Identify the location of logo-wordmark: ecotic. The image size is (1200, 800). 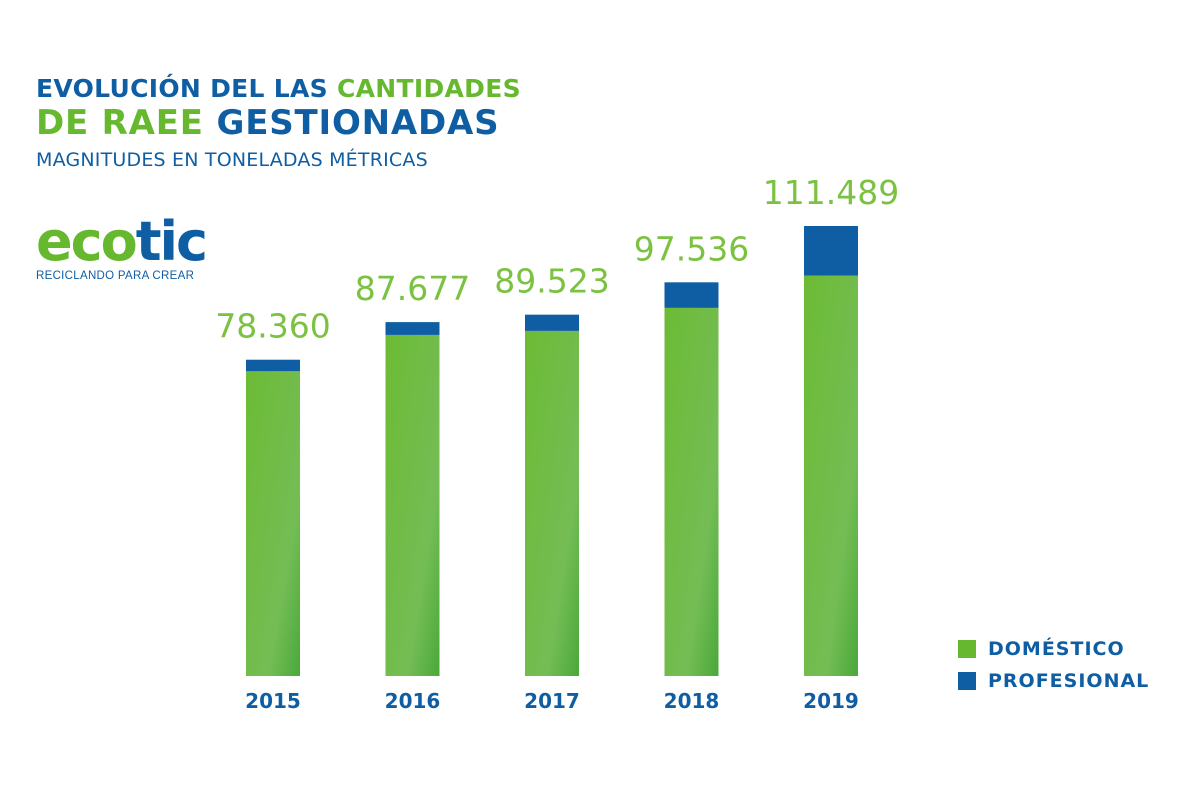
(126, 242).